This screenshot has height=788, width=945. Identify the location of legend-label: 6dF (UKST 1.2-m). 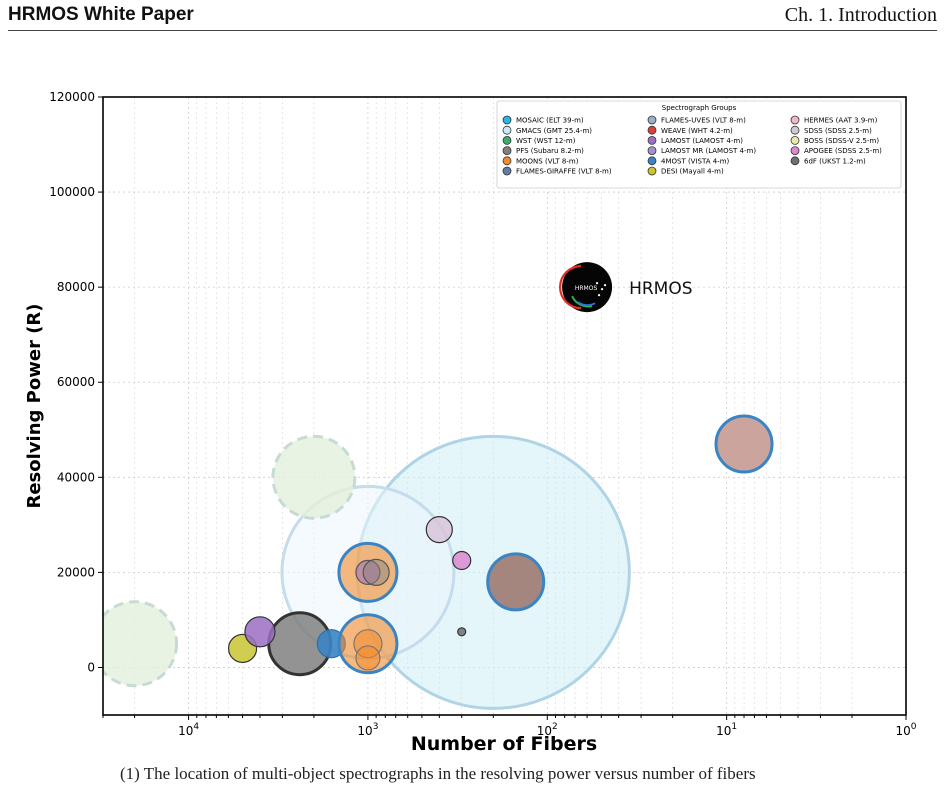
(835, 161).